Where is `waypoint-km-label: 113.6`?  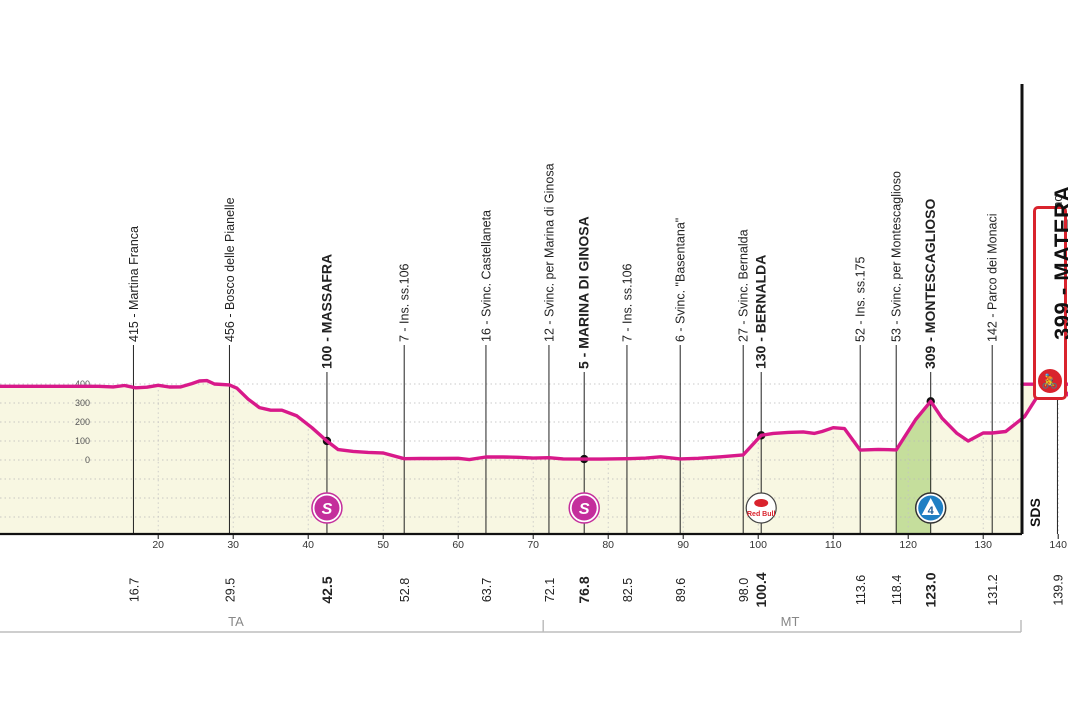
waypoint-km-label: 113.6 is located at coordinates (861, 590).